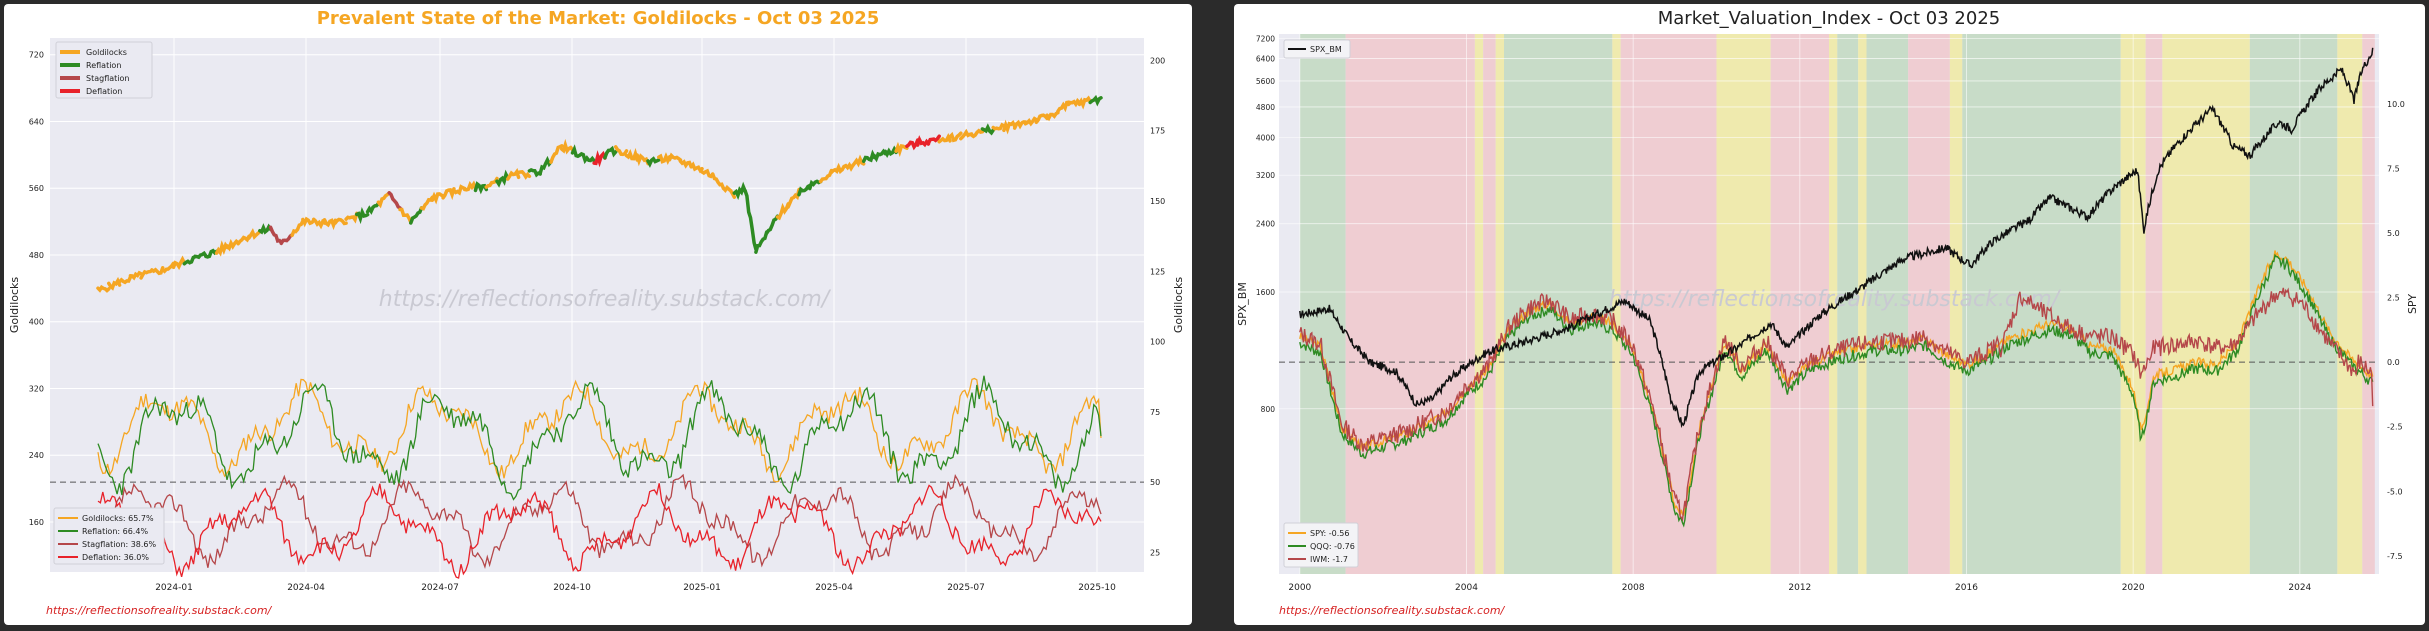  I want to click on y-tick-label-right: 200, so click(1157, 60).